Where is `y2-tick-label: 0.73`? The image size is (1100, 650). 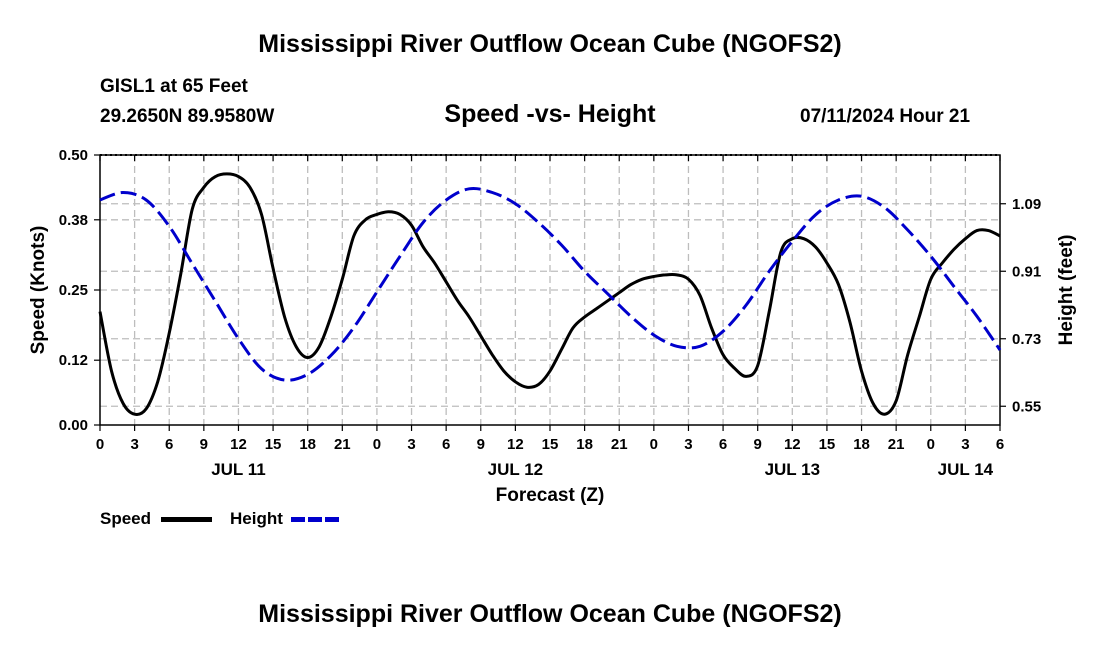
y2-tick-label: 0.73 is located at coordinates (1026, 339).